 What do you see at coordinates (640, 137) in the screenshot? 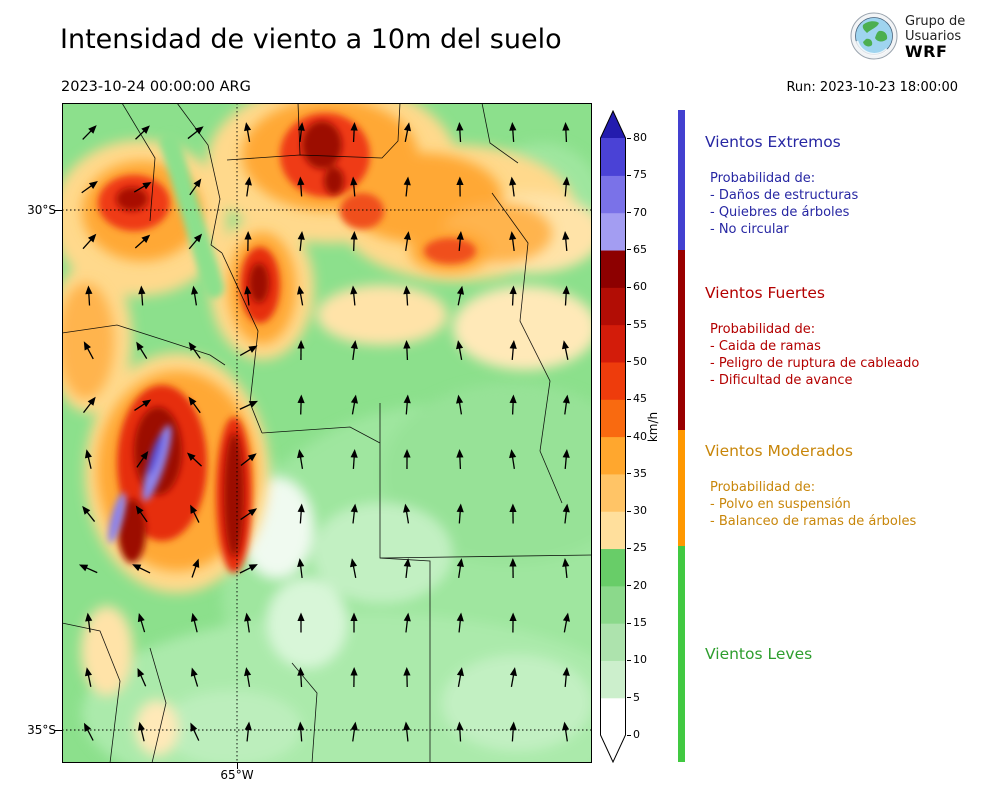
I see `colorbar-tick-label: 80` at bounding box center [640, 137].